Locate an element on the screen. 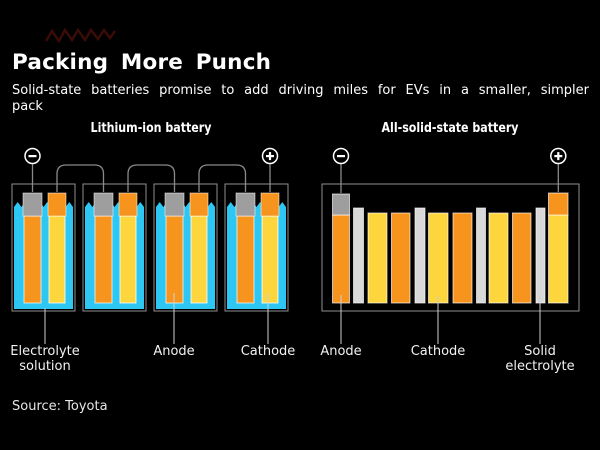 This screenshot has width=600, height=450. label-line: Solid is located at coordinates (540, 351).